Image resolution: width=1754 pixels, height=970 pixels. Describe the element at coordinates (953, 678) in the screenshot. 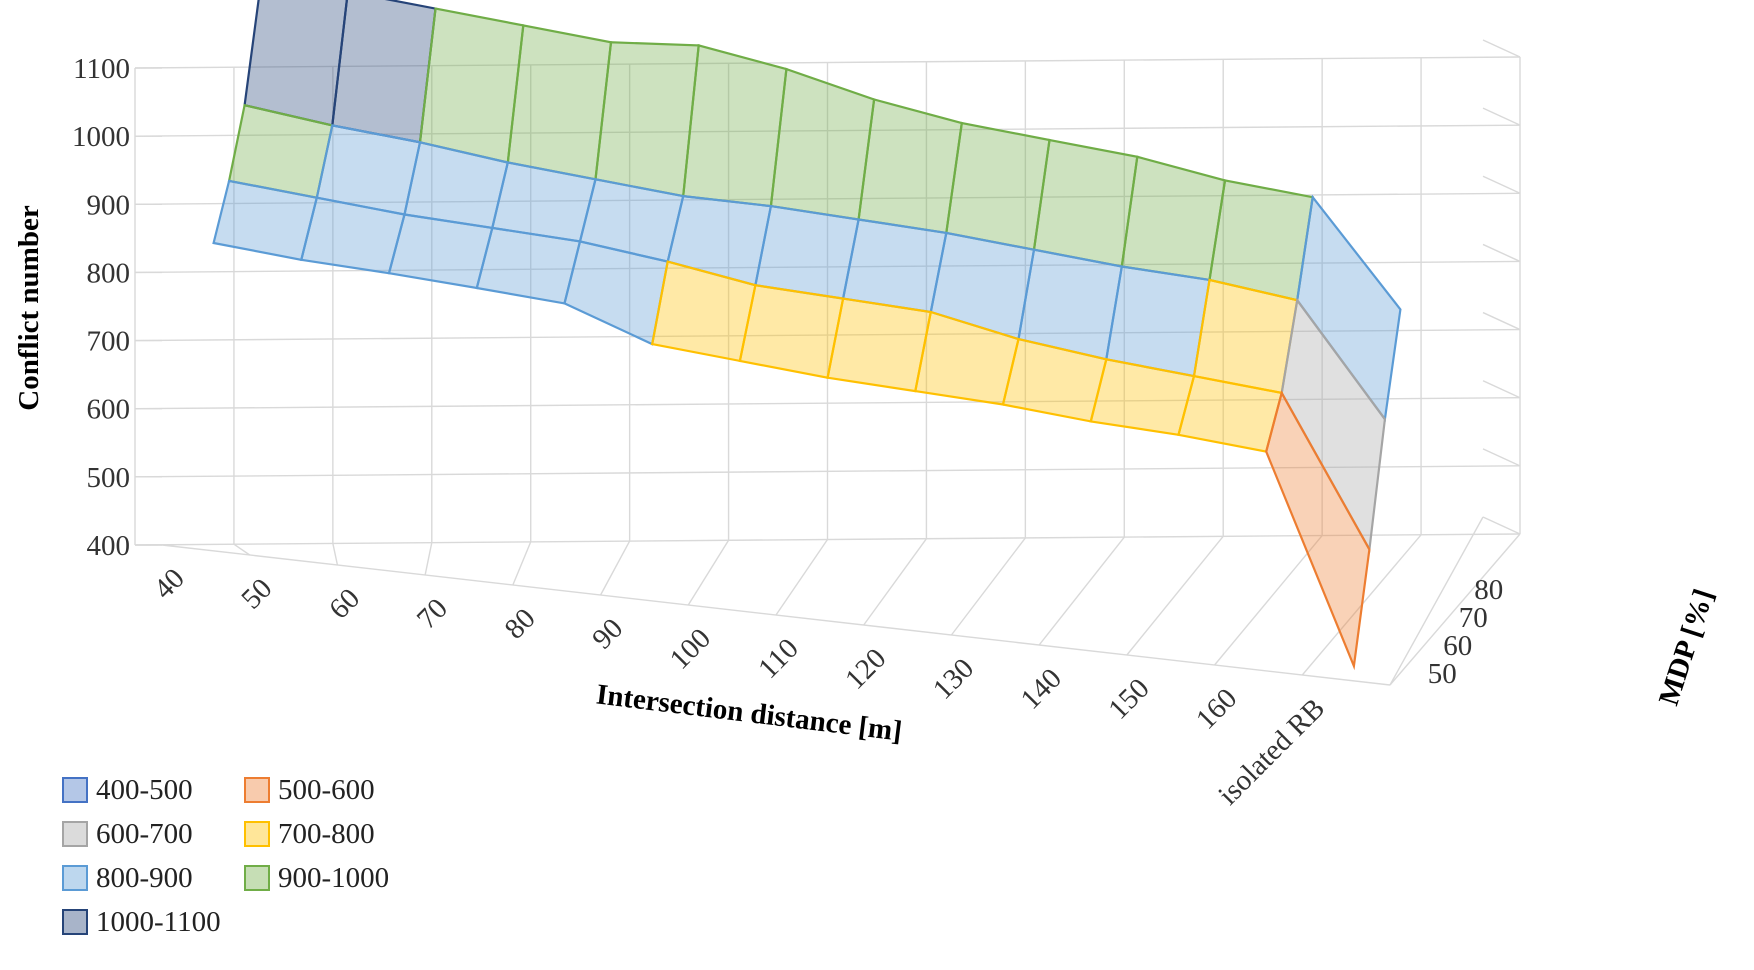

I see `x-tick-label: 130` at that location.